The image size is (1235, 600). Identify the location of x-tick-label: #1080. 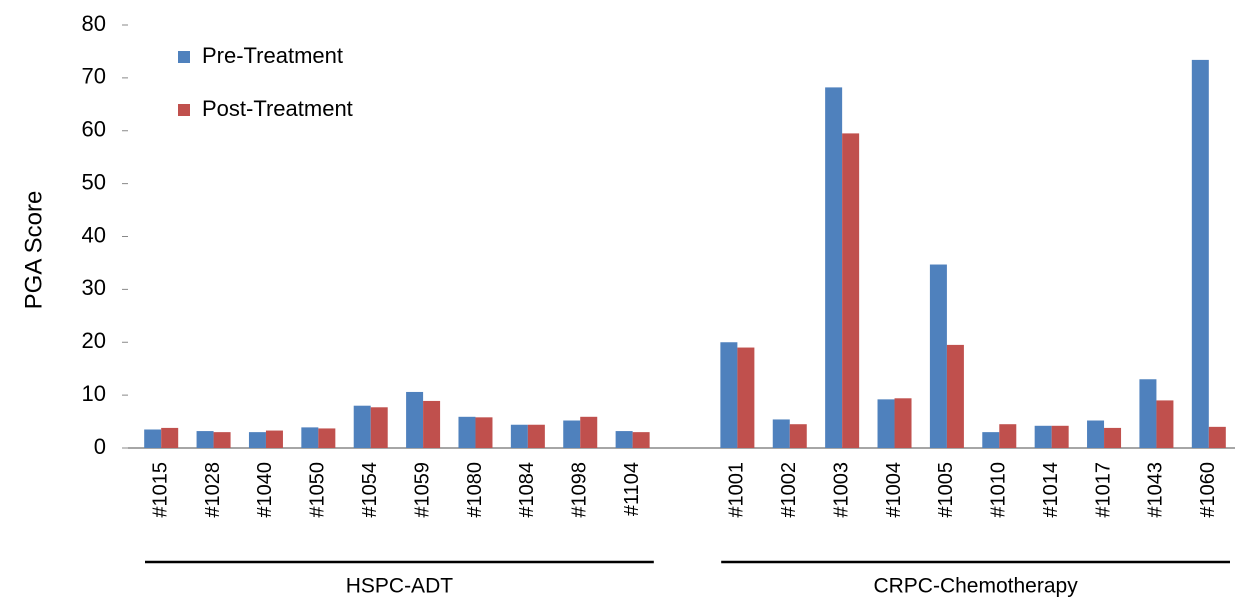
(475, 490).